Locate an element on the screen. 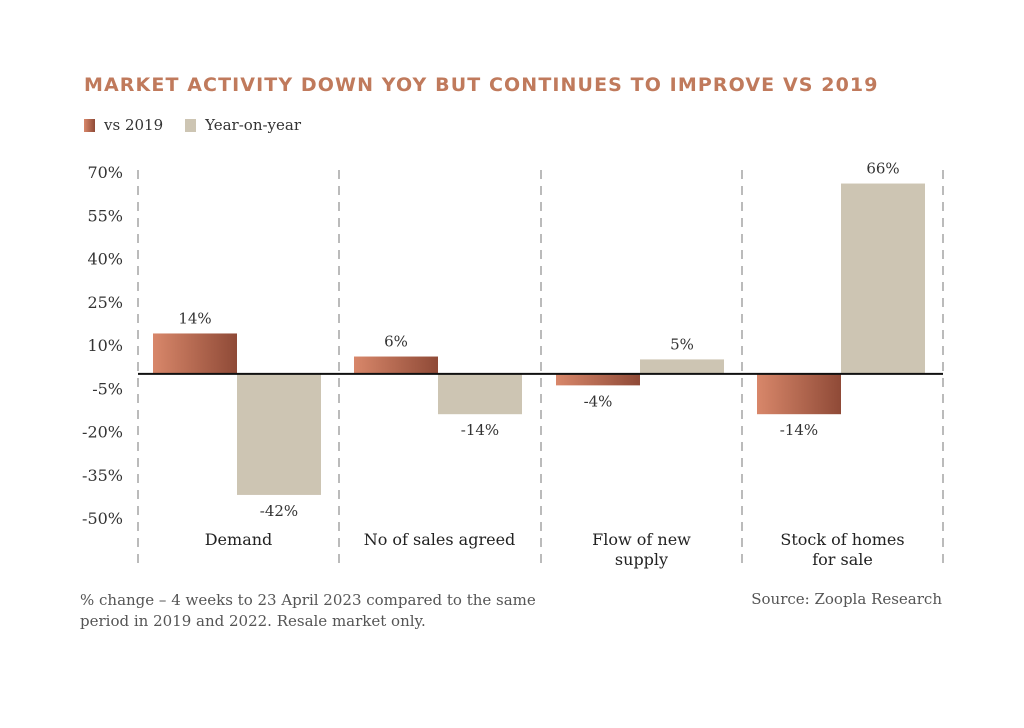 This screenshot has width=1024, height=728. category-label: No of sales agreed is located at coordinates (440, 539).